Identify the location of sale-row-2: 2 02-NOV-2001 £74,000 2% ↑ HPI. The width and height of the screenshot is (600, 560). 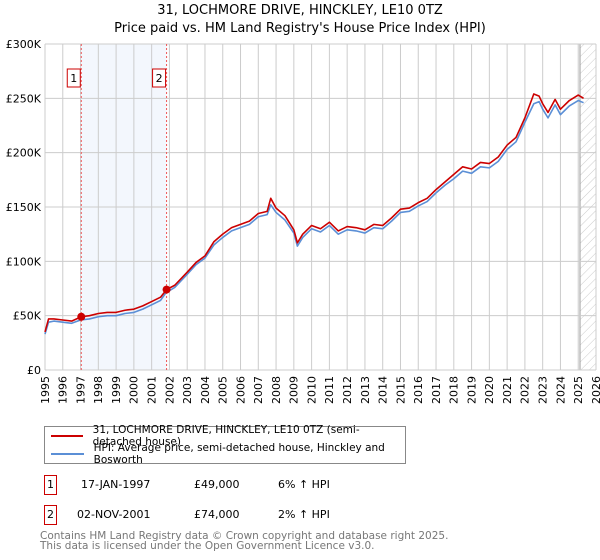
(244, 515).